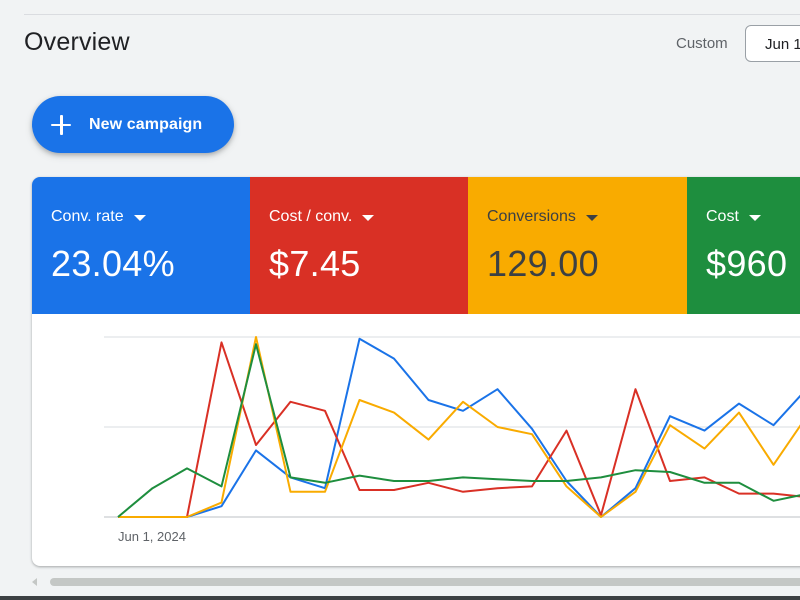 Image resolution: width=800 pixels, height=600 pixels. What do you see at coordinates (146, 124) in the screenshot?
I see `new-campaign-label: New campaign` at bounding box center [146, 124].